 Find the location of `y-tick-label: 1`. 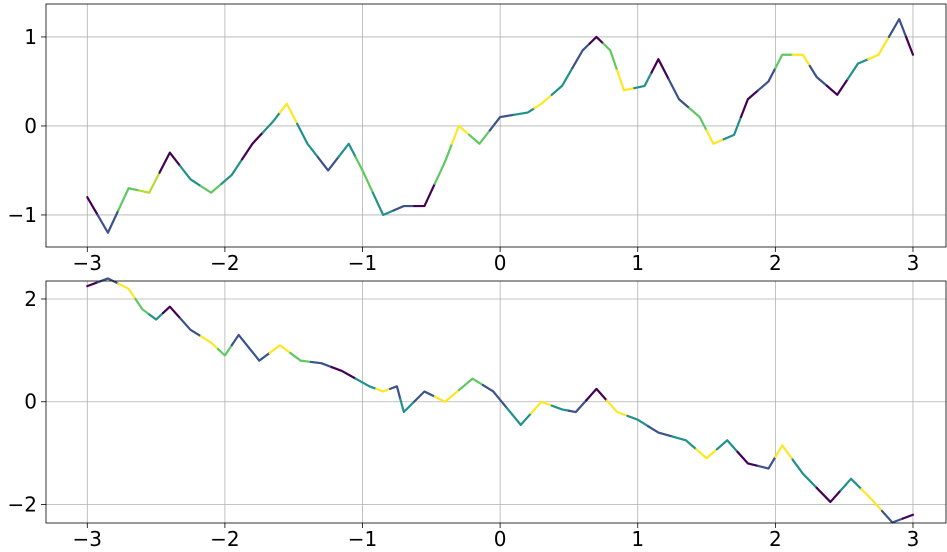

y-tick-label: 1 is located at coordinates (30, 37).